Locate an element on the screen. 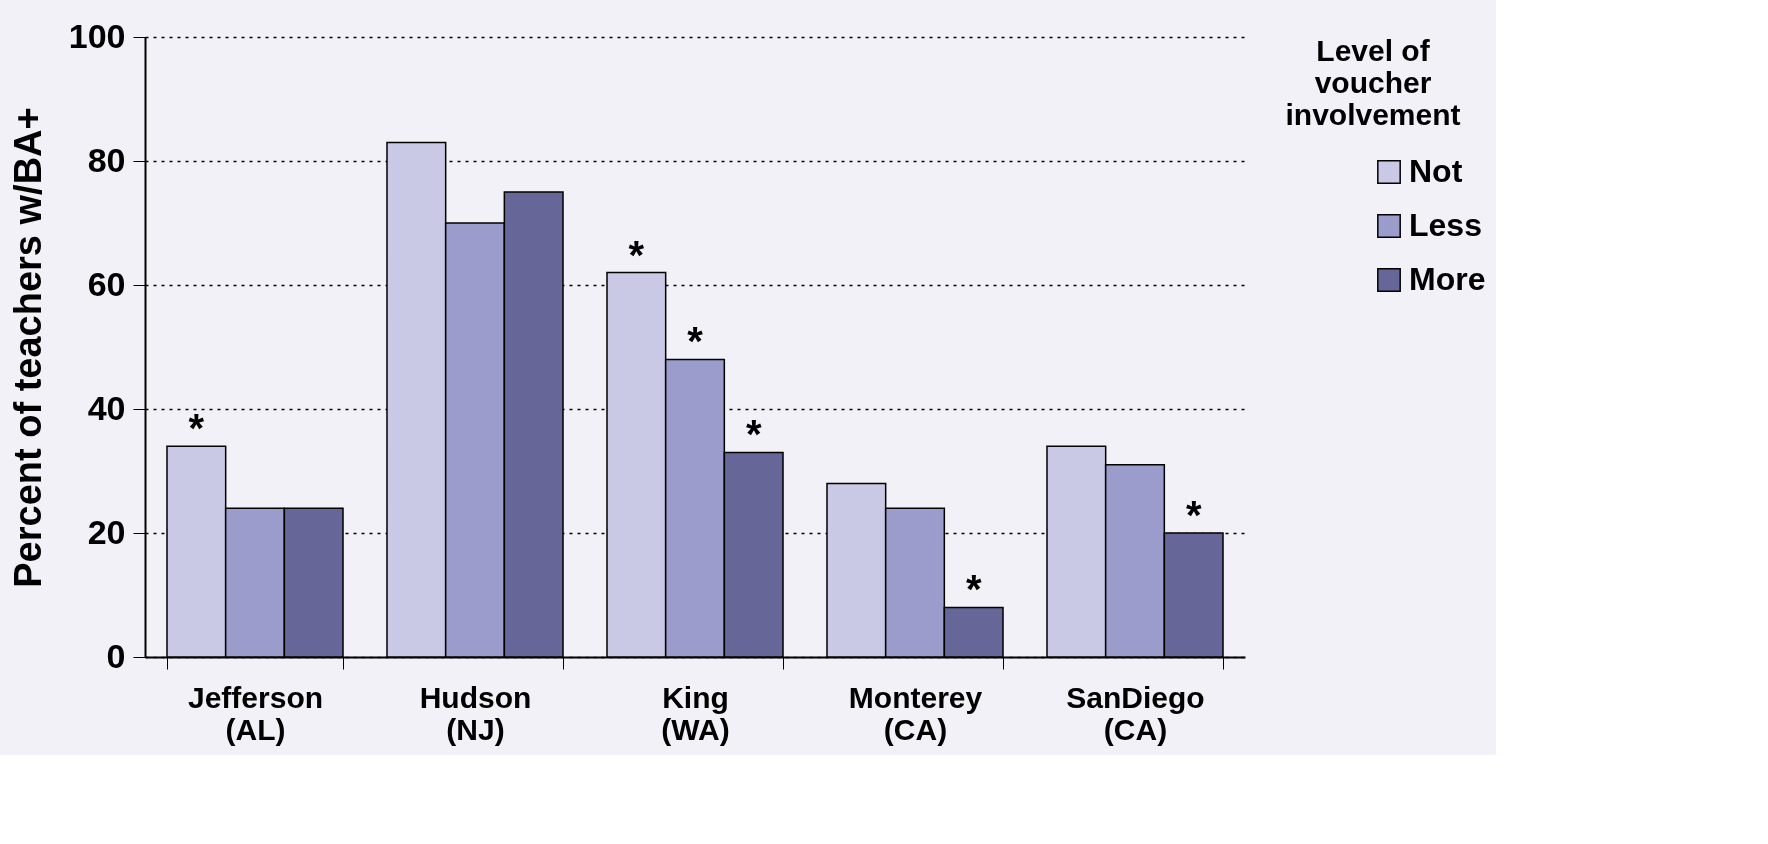 This screenshot has height=844, width=1768. x-tick-label: Monterey (CA) is located at coordinates (915, 713).